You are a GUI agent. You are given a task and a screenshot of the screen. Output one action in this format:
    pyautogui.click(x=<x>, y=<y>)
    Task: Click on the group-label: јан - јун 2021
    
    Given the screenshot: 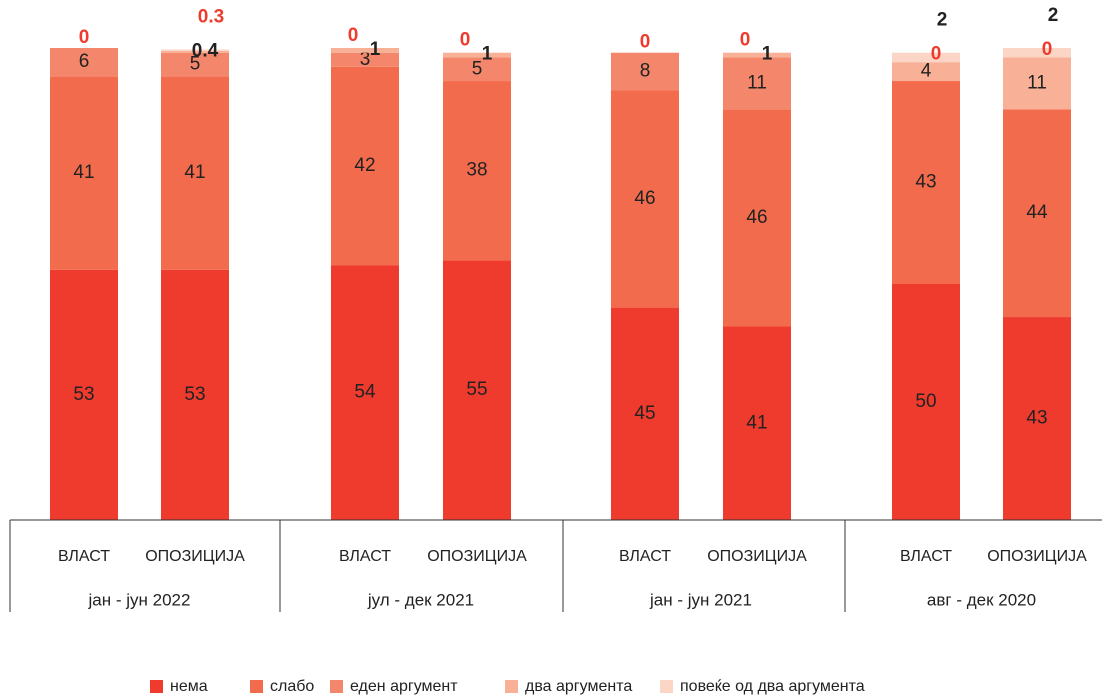 What is the action you would take?
    pyautogui.click(x=700, y=599)
    